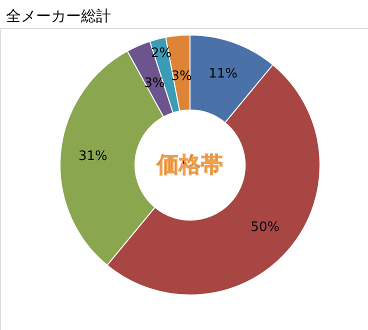  What do you see at coordinates (189, 165) in the screenshot?
I see `text: 価格帯` at bounding box center [189, 165].